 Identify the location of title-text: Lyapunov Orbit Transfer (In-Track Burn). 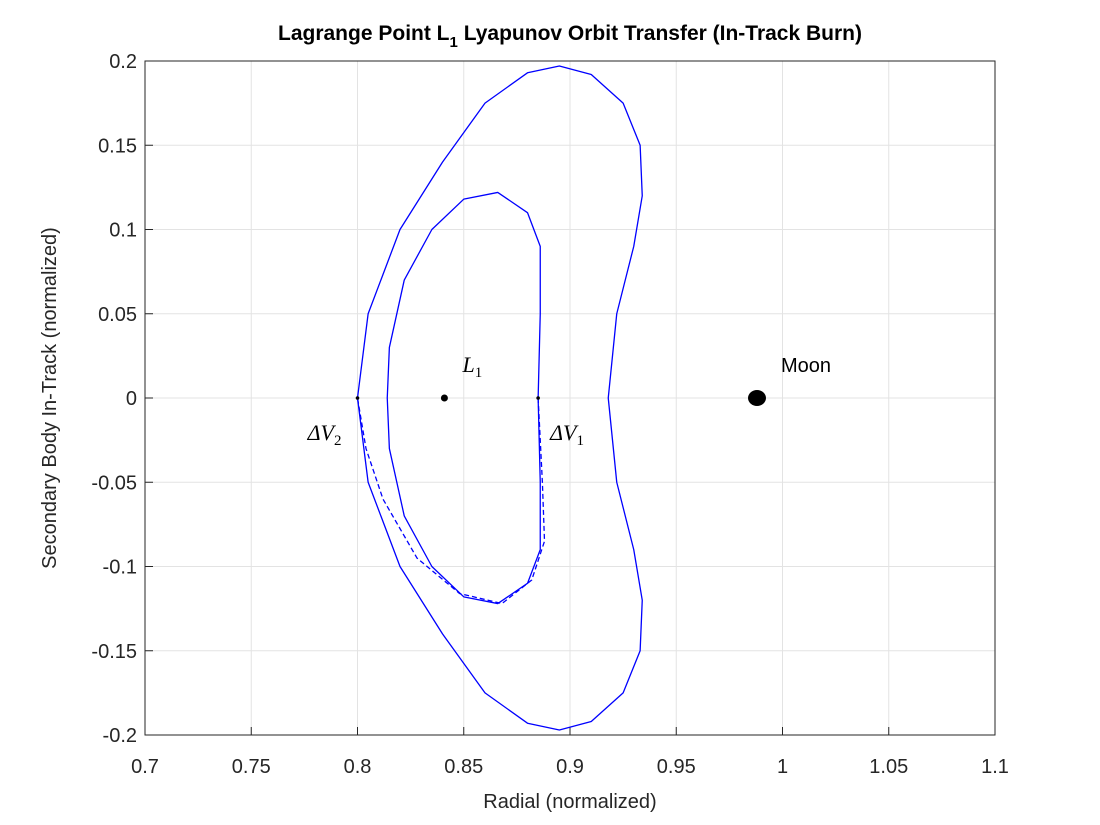
(660, 33).